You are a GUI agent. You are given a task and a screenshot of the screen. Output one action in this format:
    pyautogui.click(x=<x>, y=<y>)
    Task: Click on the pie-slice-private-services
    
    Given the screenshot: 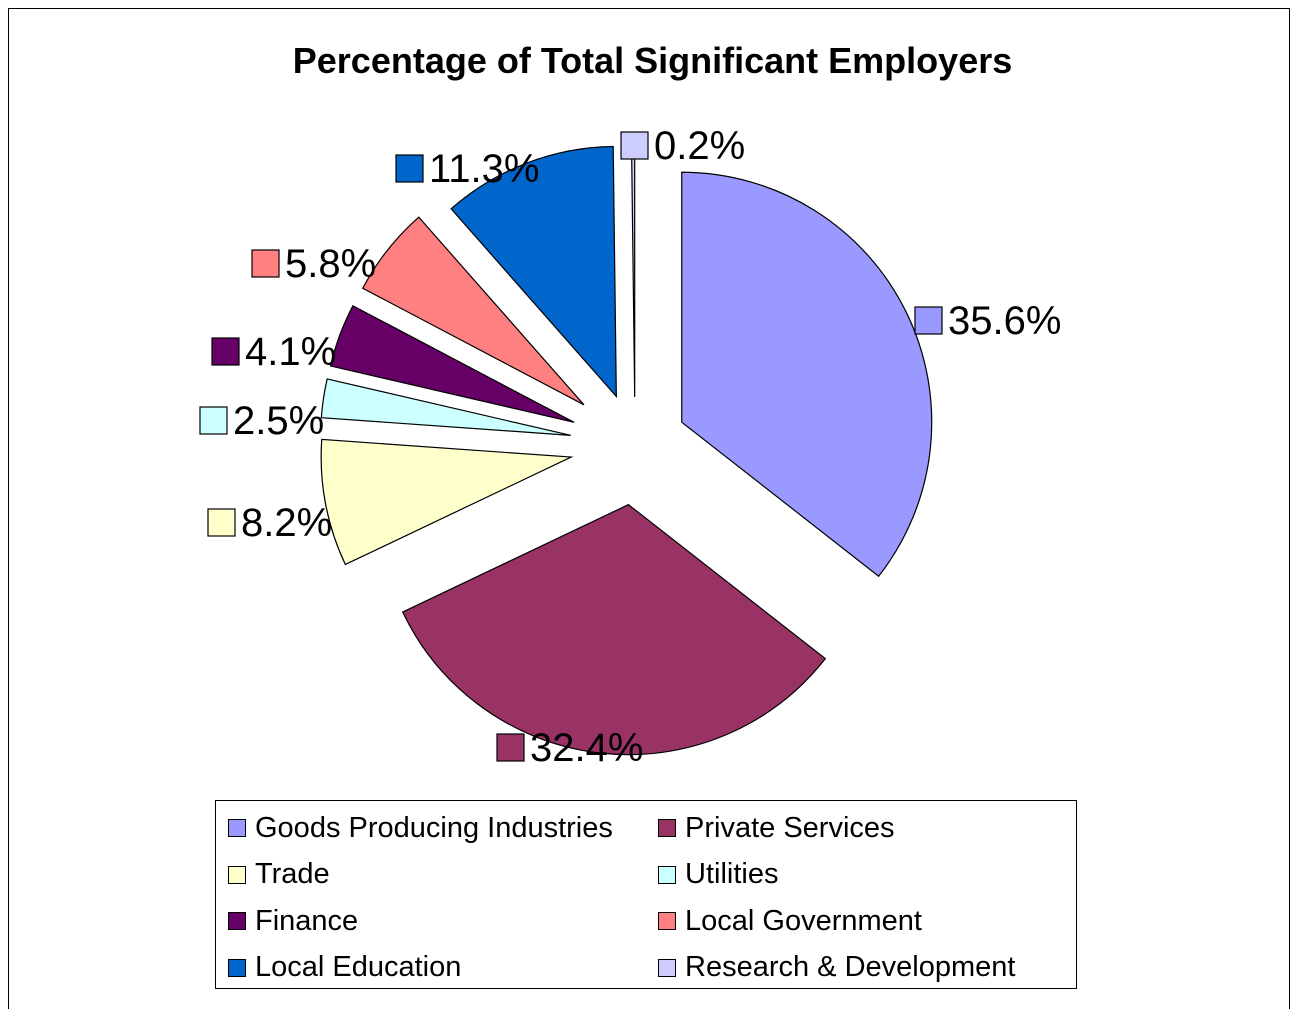 What is the action you would take?
    pyautogui.click(x=614, y=629)
    